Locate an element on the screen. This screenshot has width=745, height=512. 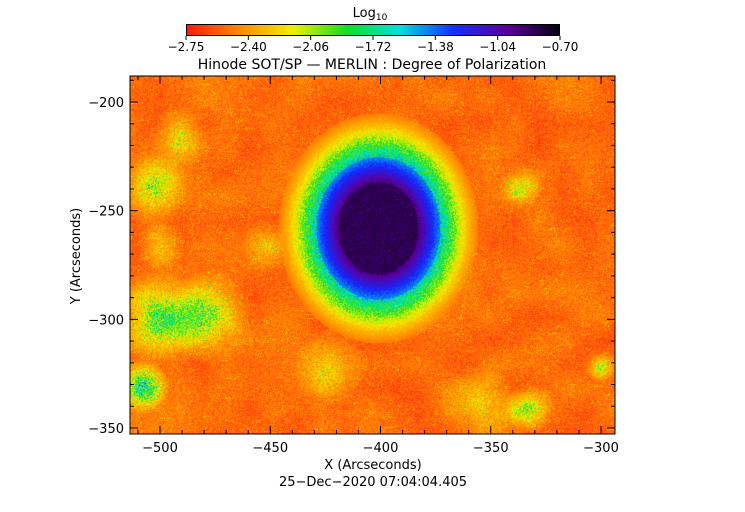
x-tick-label: −300 is located at coordinates (601, 448).